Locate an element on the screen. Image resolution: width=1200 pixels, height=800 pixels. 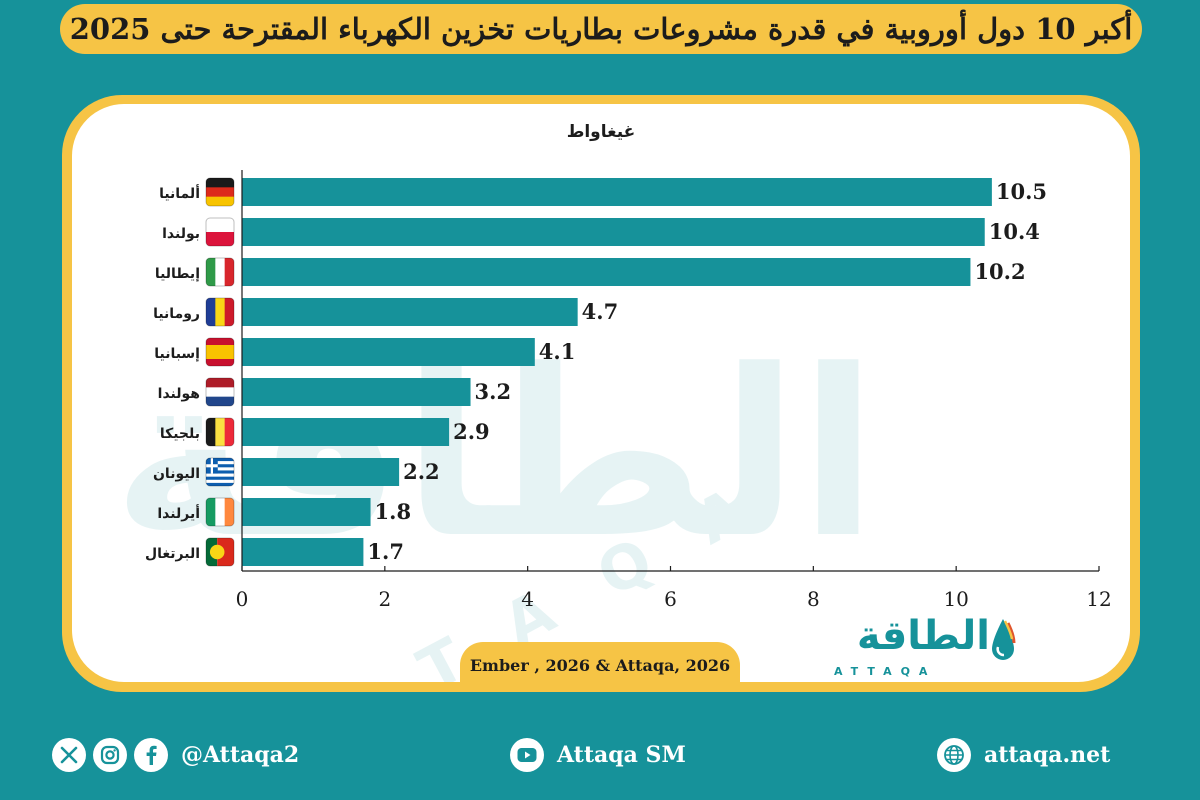
brand-name-ar: الطاقة is located at coordinates (923, 636).